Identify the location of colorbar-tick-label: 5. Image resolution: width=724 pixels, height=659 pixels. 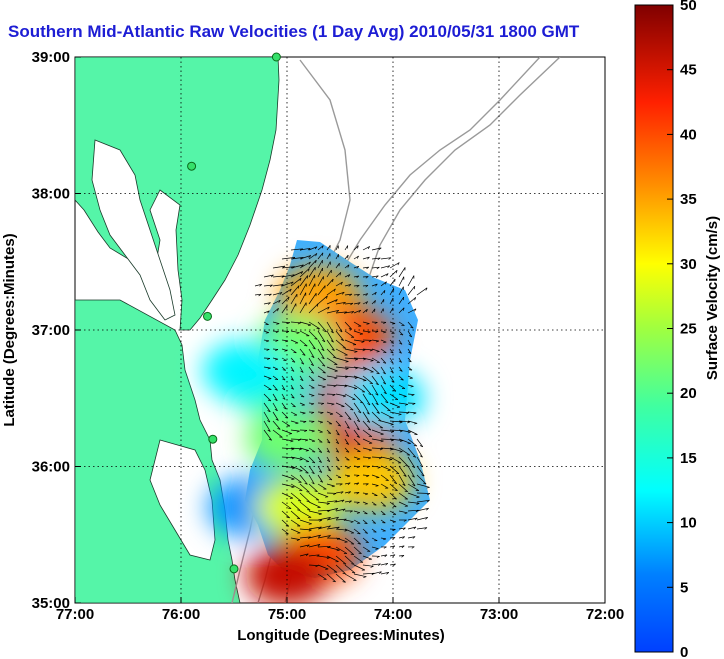
(684, 587).